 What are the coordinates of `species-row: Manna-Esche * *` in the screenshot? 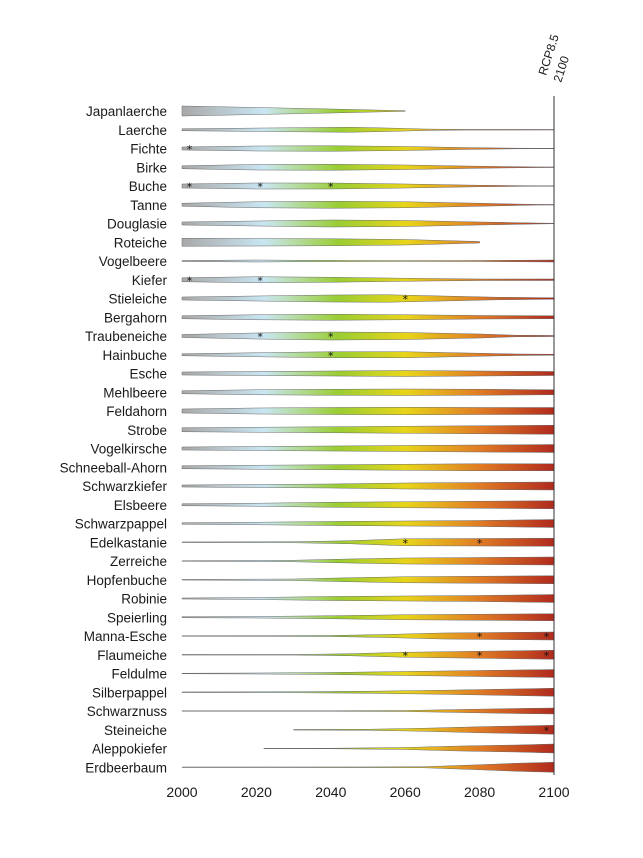 It's located at (319, 636).